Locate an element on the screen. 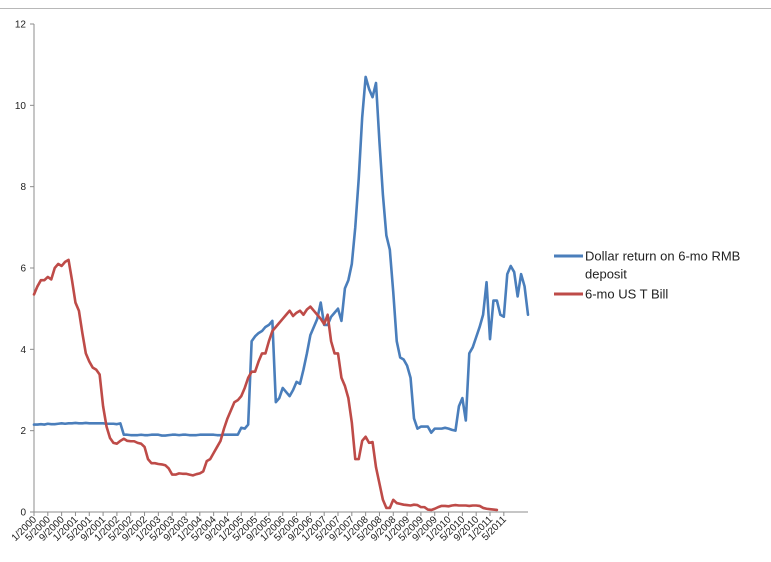 Image resolution: width=771 pixels, height=562 pixels. legend-label-1: Dollar return on 6-mo RMB deposit is located at coordinates (662, 265).